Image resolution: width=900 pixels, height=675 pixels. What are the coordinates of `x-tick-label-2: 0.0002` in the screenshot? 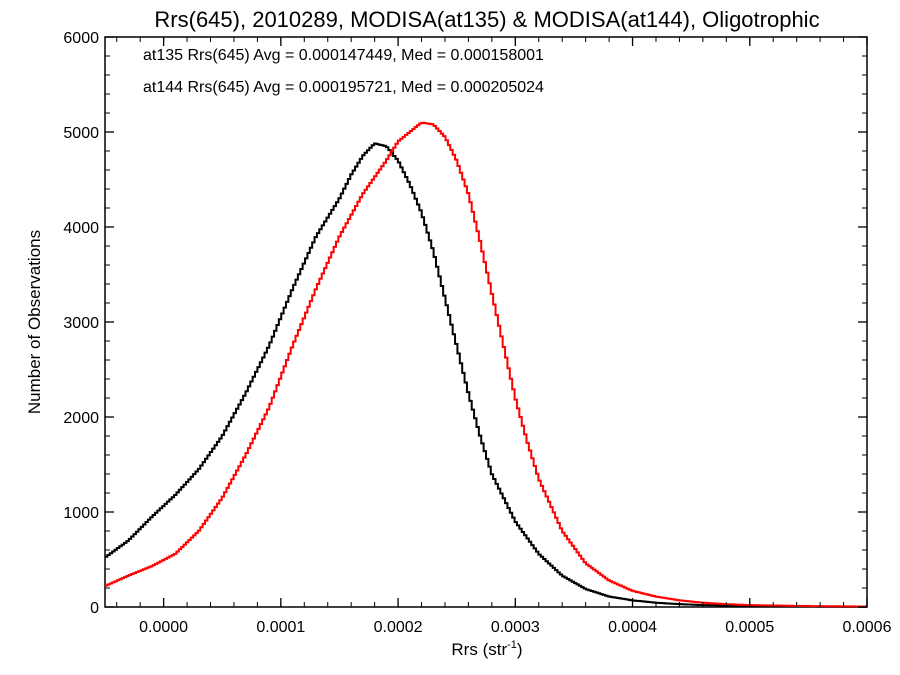 It's located at (398, 627).